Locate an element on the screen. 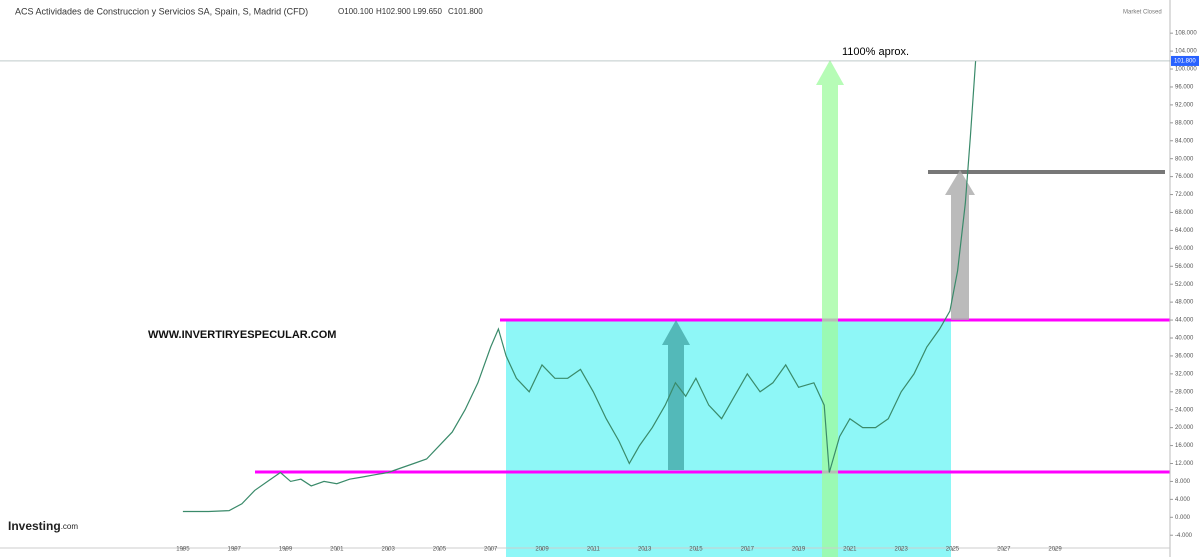  y-tick-label: 8.000 is located at coordinates (1183, 482).